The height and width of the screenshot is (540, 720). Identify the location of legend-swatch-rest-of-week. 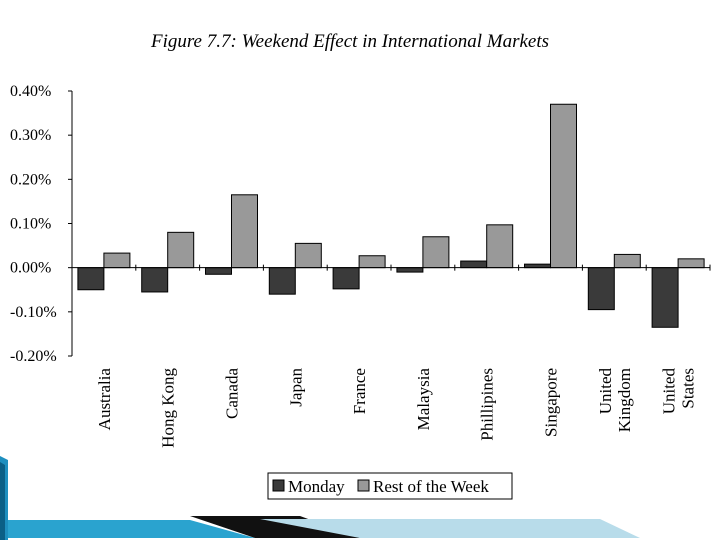
(363, 485).